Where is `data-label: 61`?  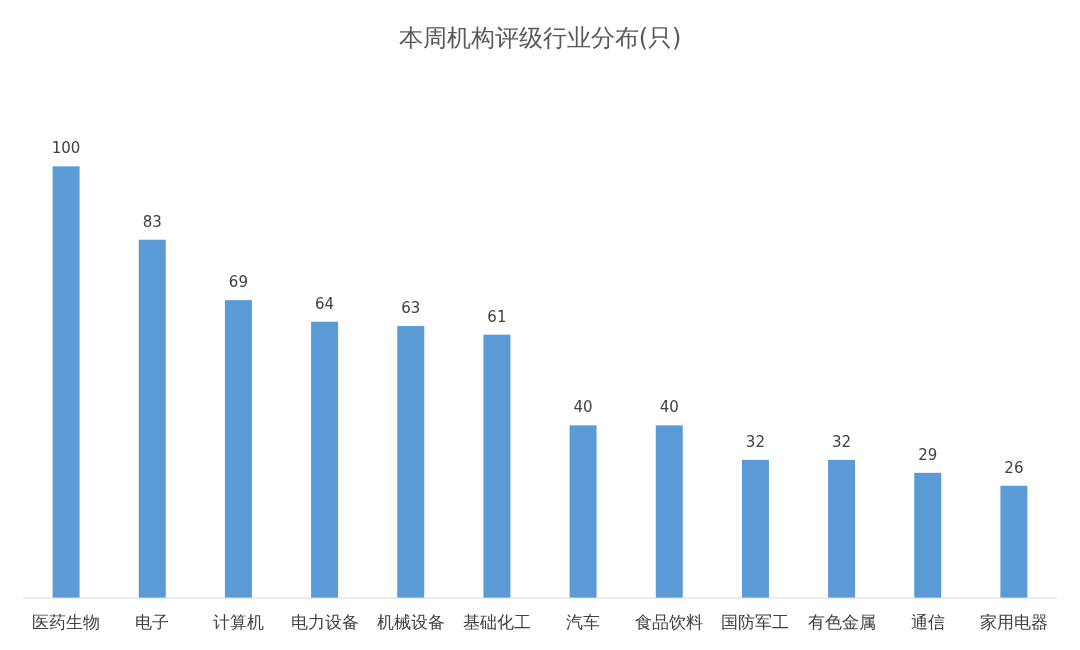 data-label: 61 is located at coordinates (497, 316).